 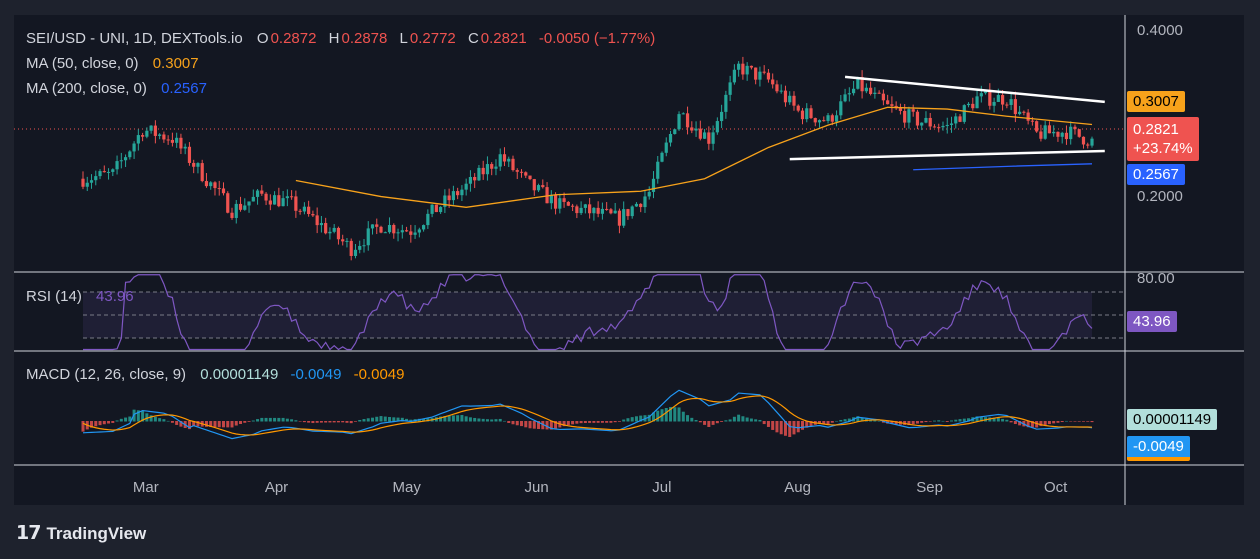 I want to click on ma50-legend: MA (50, close, 0) 0.3007, so click(x=113, y=63).